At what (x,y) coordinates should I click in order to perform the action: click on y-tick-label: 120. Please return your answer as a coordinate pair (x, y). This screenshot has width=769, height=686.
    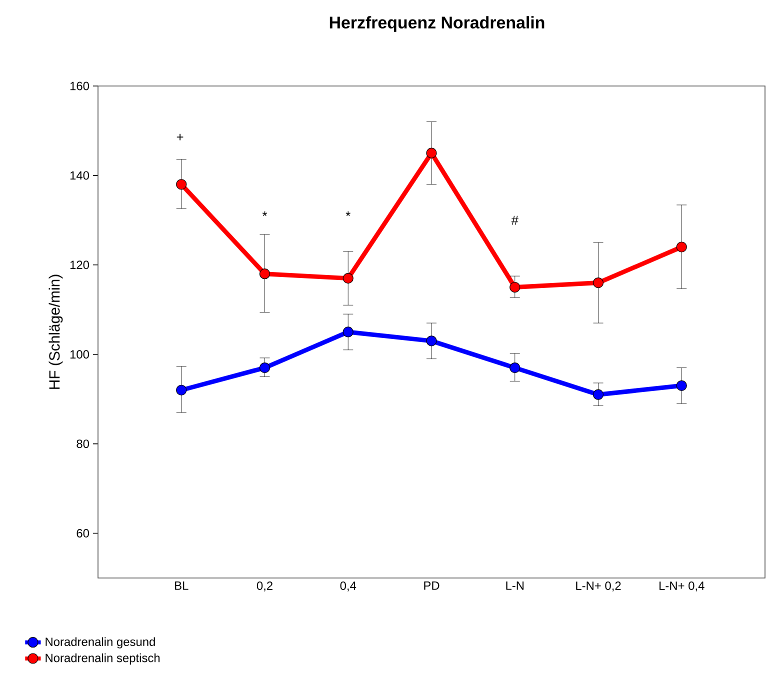
    Looking at the image, I should click on (80, 265).